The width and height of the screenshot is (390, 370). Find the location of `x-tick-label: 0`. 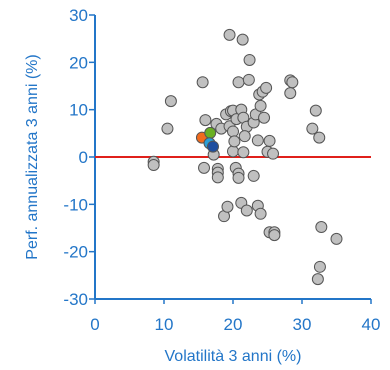

x-tick-label: 0 is located at coordinates (94, 324).